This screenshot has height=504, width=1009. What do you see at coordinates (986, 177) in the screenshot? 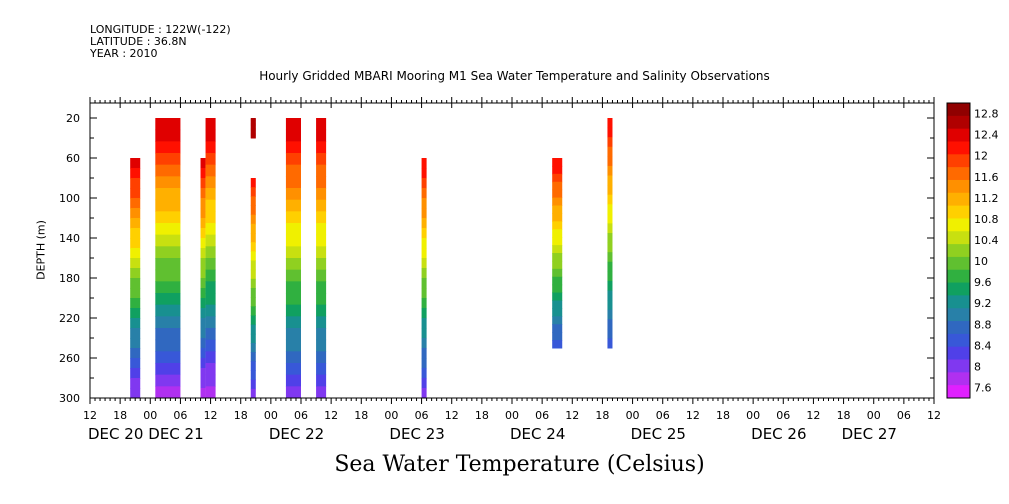
I see `colorbar-label: 11.6` at bounding box center [986, 177].